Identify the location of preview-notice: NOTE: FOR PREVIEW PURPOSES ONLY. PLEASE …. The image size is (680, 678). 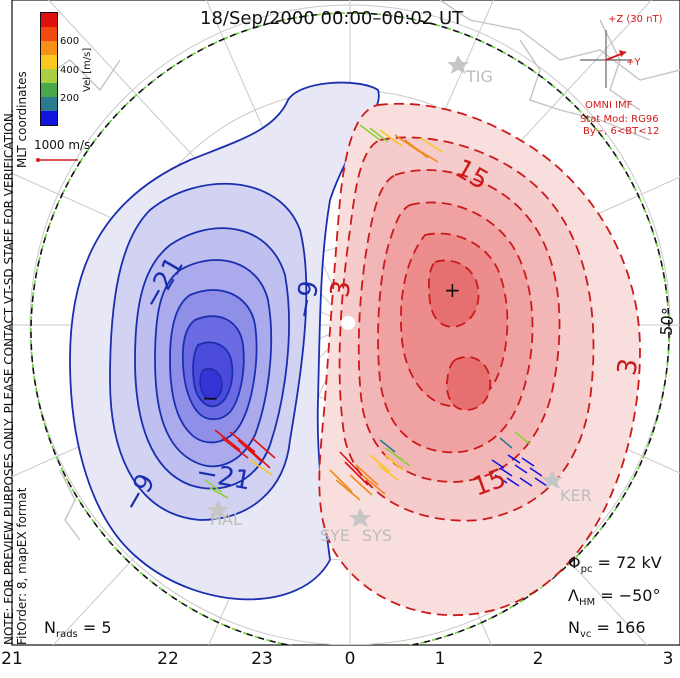
(9, 377).